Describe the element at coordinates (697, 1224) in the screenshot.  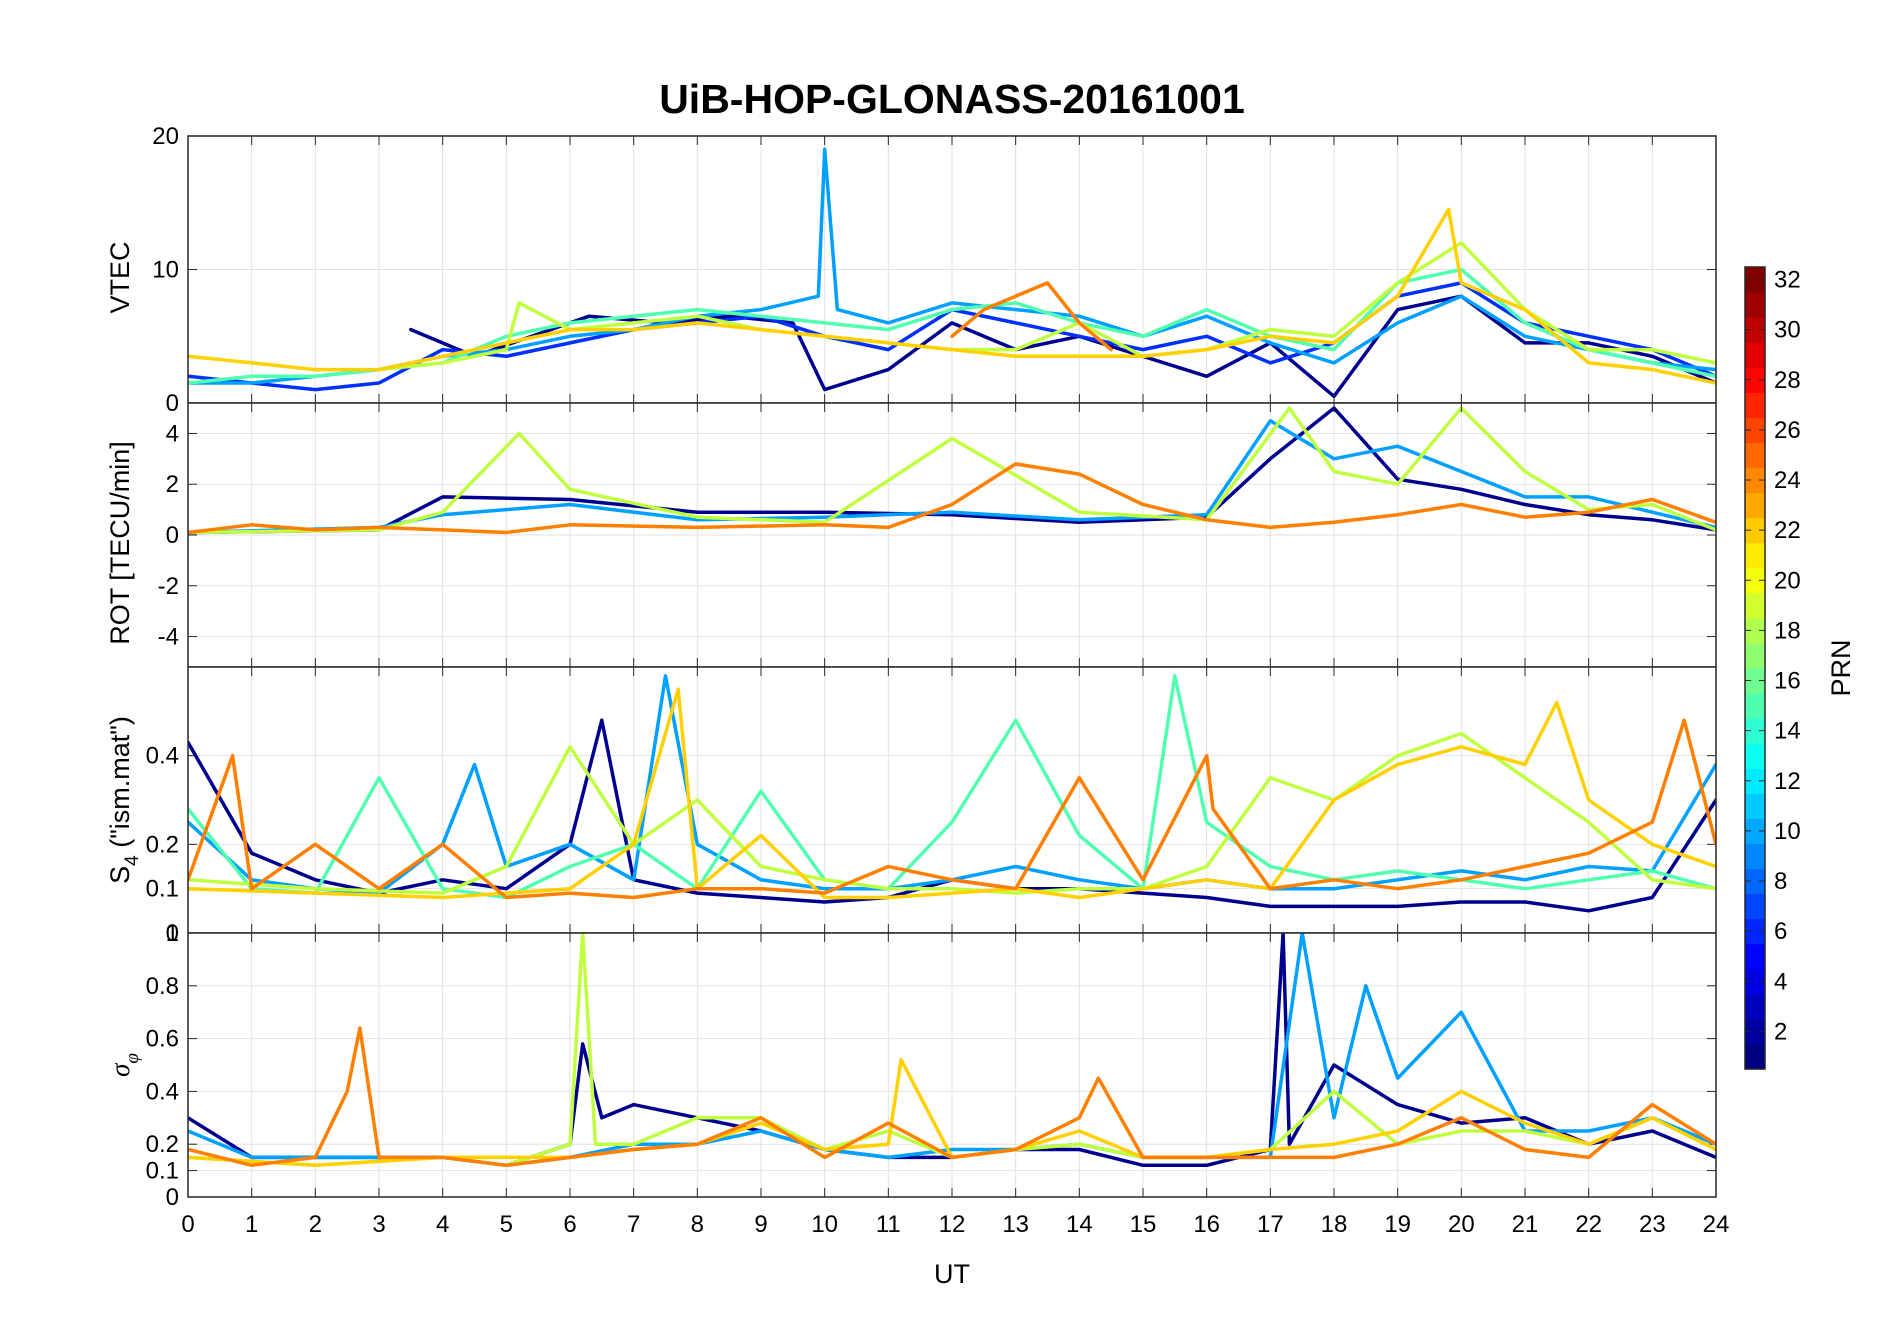
I see `x-tick-label: 8` at that location.